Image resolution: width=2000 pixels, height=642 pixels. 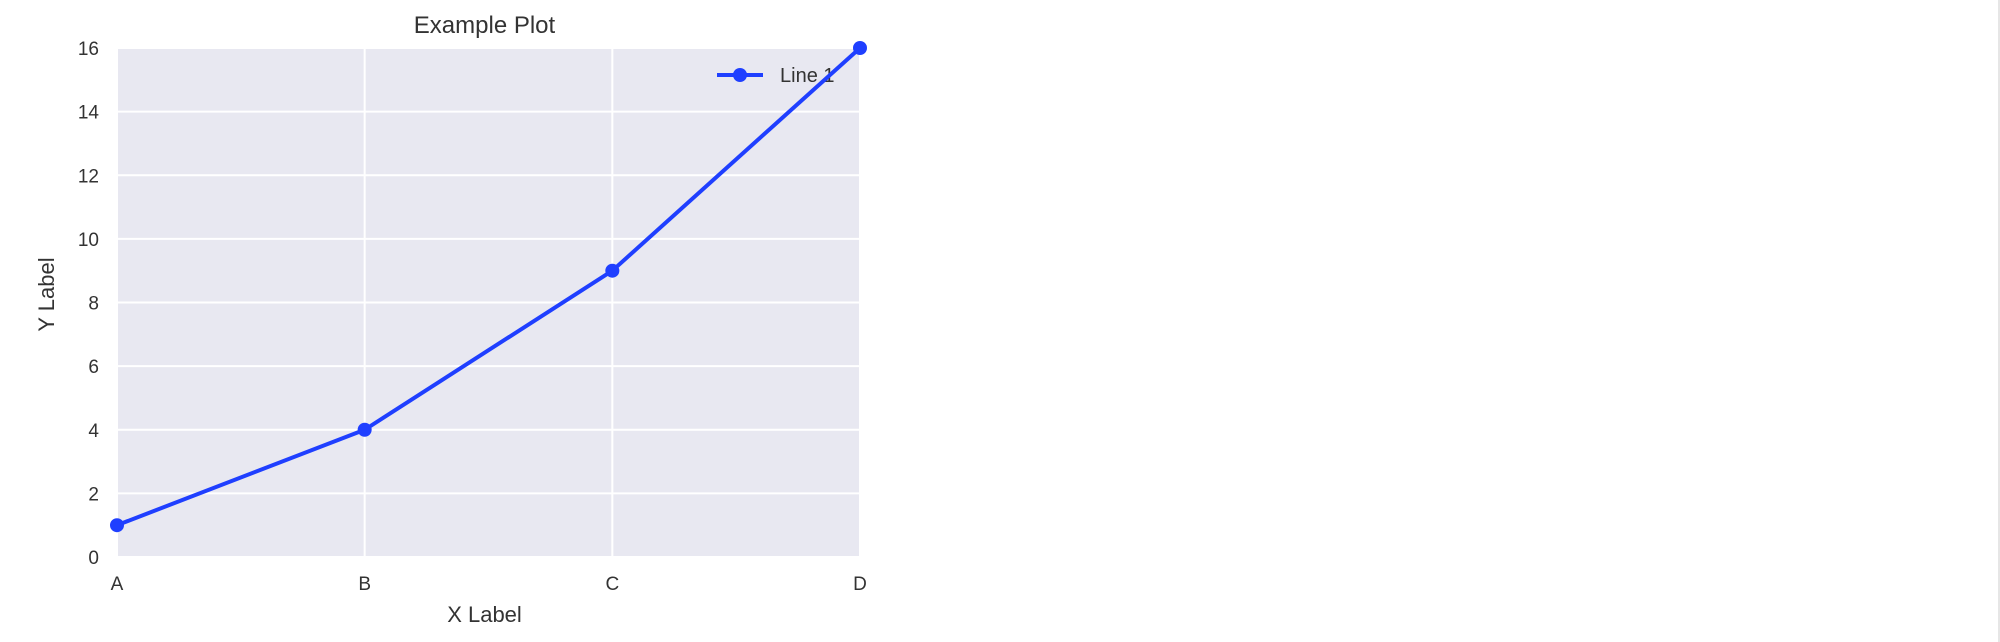 What do you see at coordinates (117, 584) in the screenshot?
I see `x-tick-label: A` at bounding box center [117, 584].